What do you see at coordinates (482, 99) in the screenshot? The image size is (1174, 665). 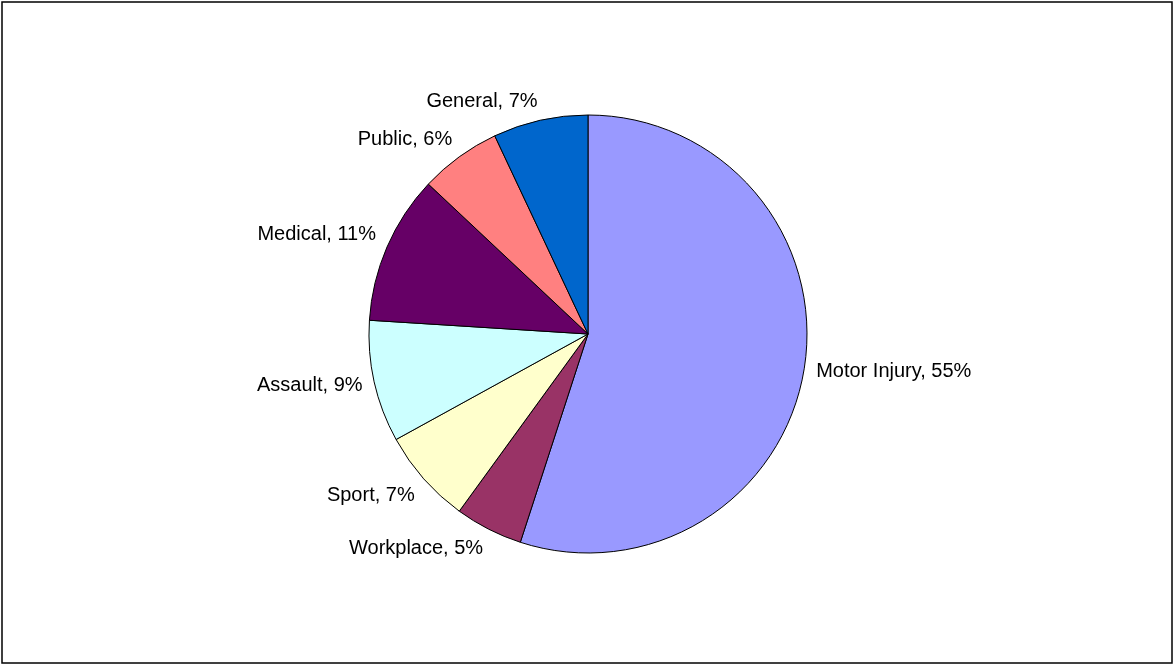 I see `slice-label: General, 7%` at bounding box center [482, 99].